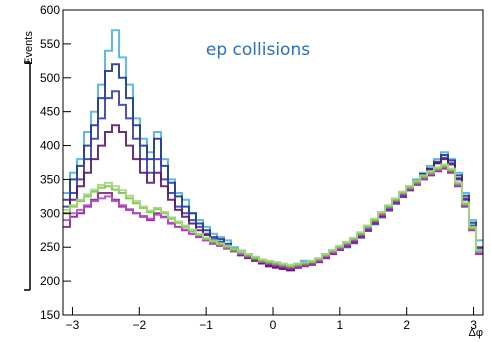 This screenshot has width=491, height=342. What do you see at coordinates (258, 50) in the screenshot?
I see `ep-collisions-annotation: ep collisions` at bounding box center [258, 50].